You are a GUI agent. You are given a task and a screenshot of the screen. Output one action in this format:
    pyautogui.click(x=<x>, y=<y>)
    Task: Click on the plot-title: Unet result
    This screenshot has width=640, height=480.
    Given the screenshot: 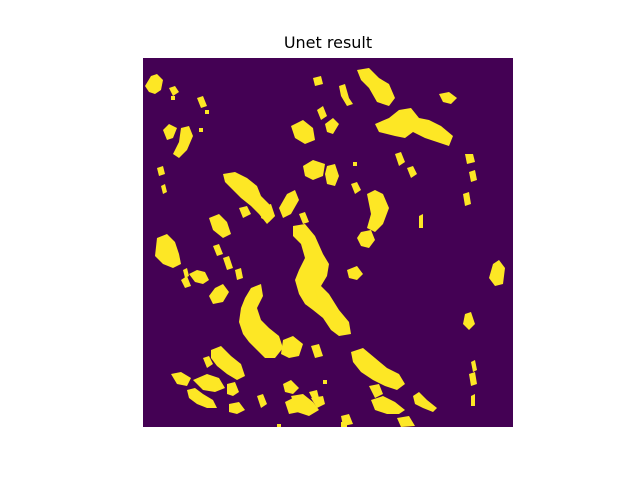 What is the action you would take?
    pyautogui.click(x=328, y=42)
    